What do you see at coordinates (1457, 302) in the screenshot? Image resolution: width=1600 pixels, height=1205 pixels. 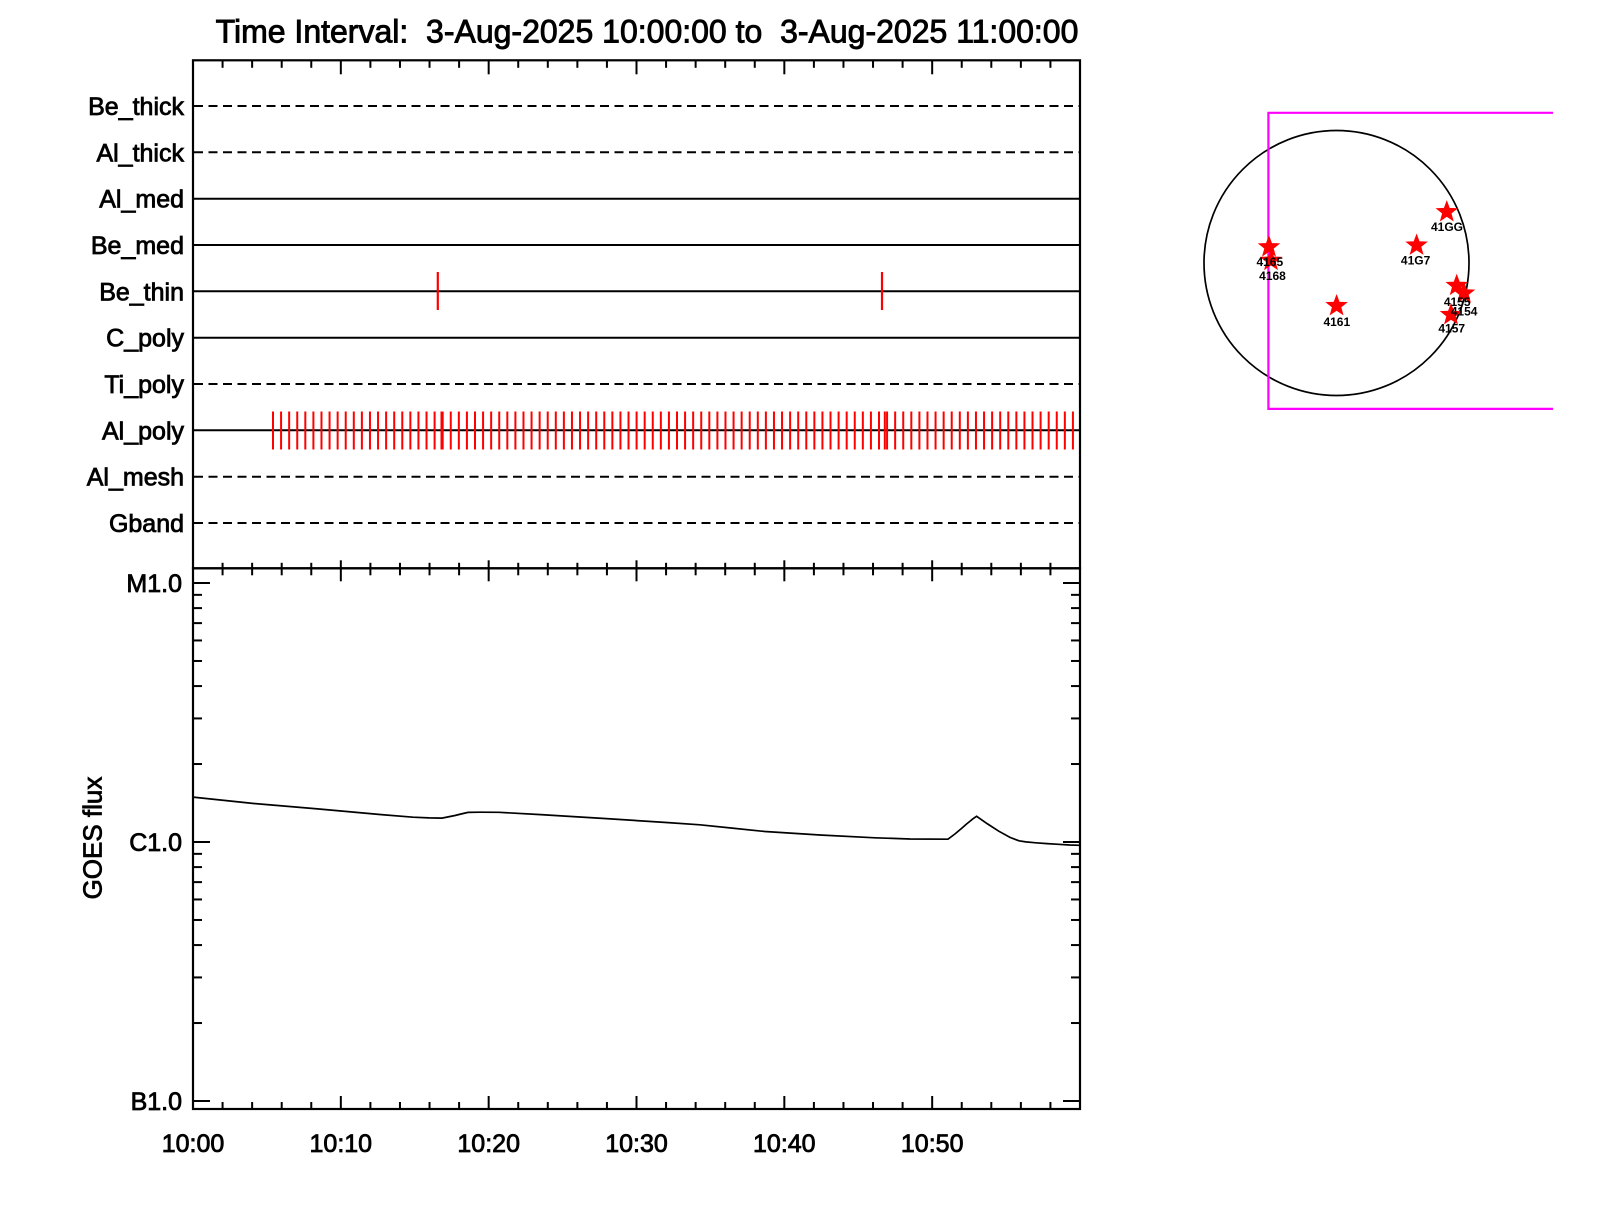 I see `svg-text: 4155` at bounding box center [1457, 302].